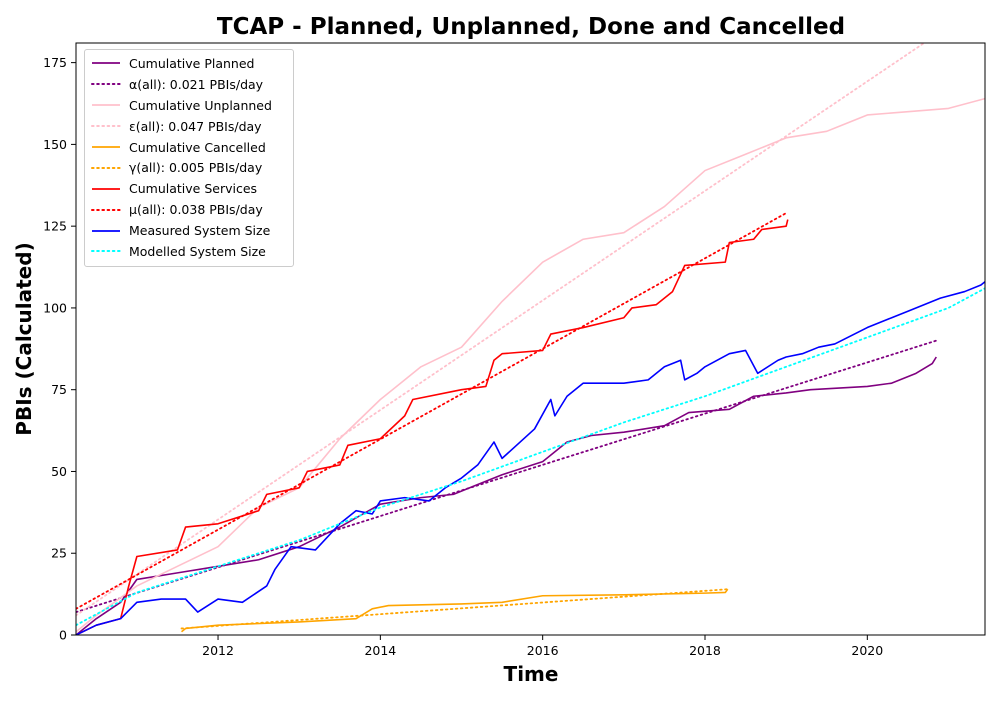  I want to click on x-axis-label: Time, so click(531, 674).